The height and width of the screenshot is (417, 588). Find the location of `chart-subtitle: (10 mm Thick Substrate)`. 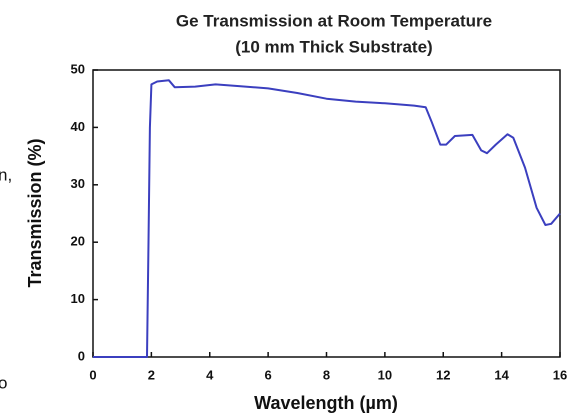

chart-subtitle: (10 mm Thick Substrate) is located at coordinates (333, 46).